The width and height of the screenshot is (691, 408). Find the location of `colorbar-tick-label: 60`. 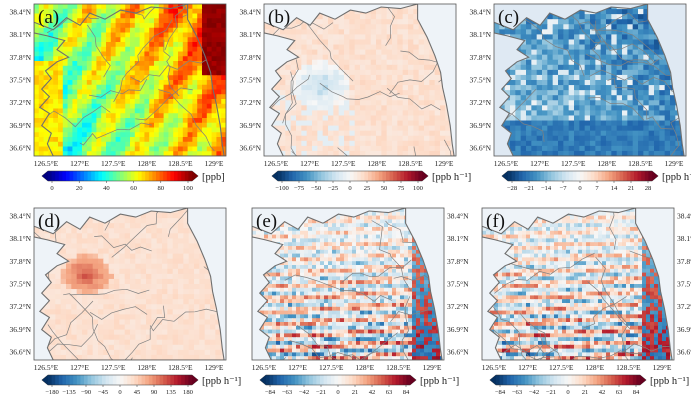

colorbar-tick-label: 60 is located at coordinates (133, 188).